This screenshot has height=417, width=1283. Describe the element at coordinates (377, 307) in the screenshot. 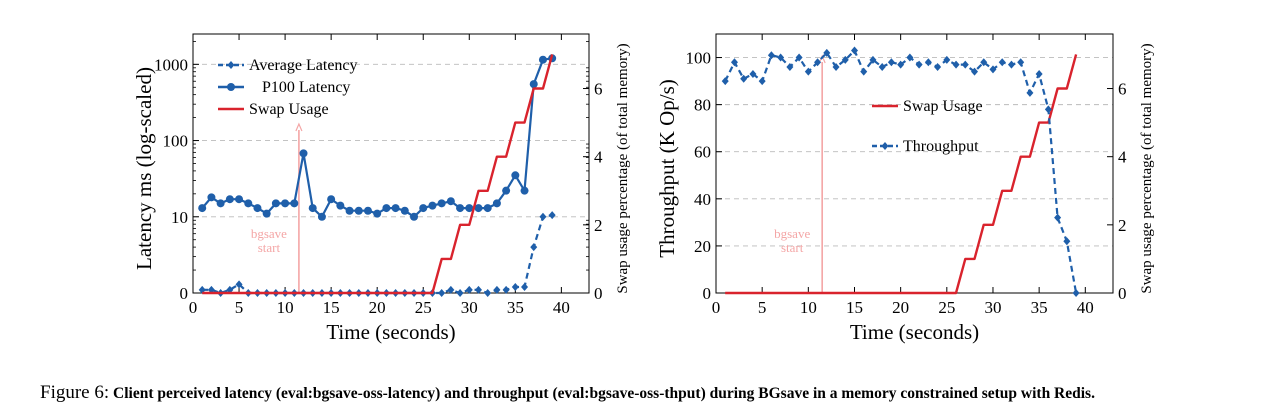

I see `x-tick-label: 20` at that location.